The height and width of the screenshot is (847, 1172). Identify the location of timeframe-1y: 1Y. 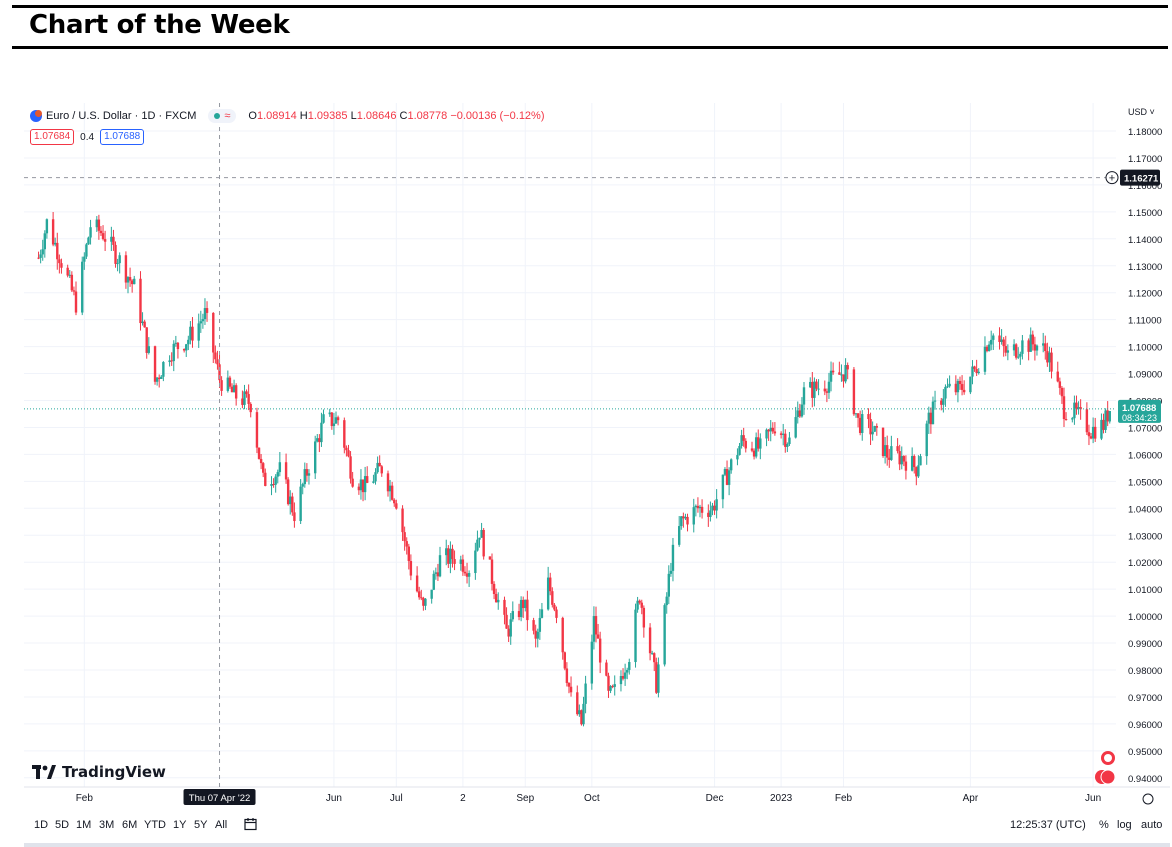
(180, 825).